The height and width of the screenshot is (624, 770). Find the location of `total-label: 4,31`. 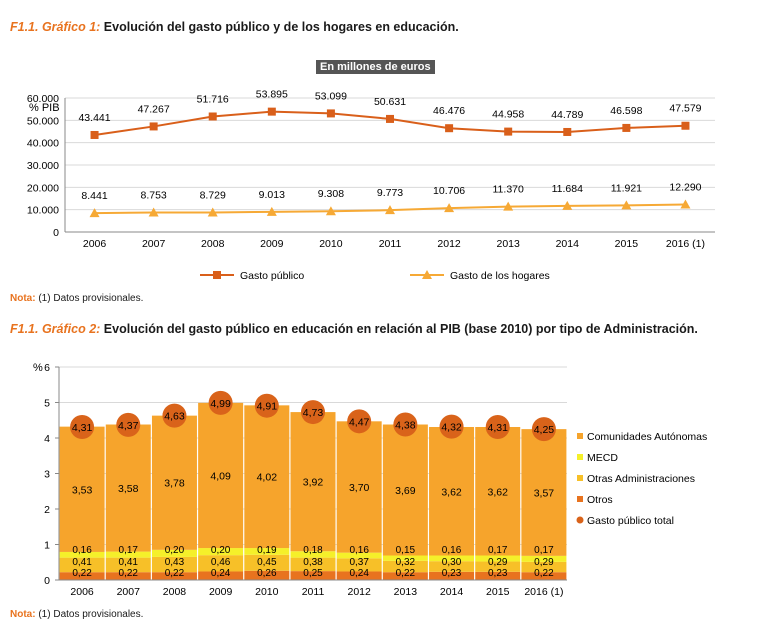

total-label: 4,31 is located at coordinates (498, 428).